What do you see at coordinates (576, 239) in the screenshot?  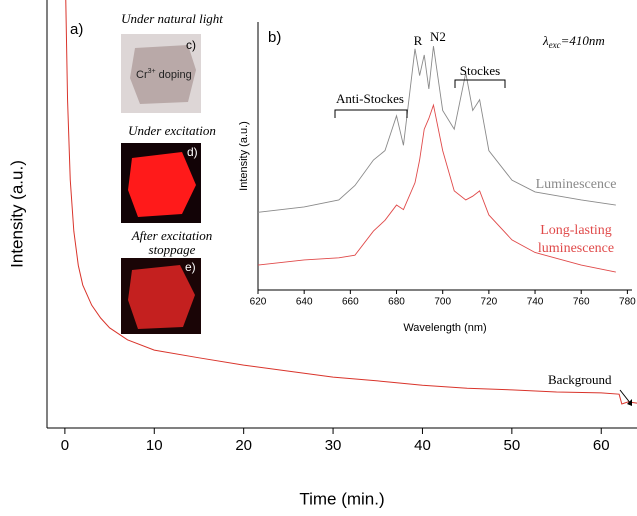 I see `legend-entry: Long-lasting luminescence` at bounding box center [576, 239].